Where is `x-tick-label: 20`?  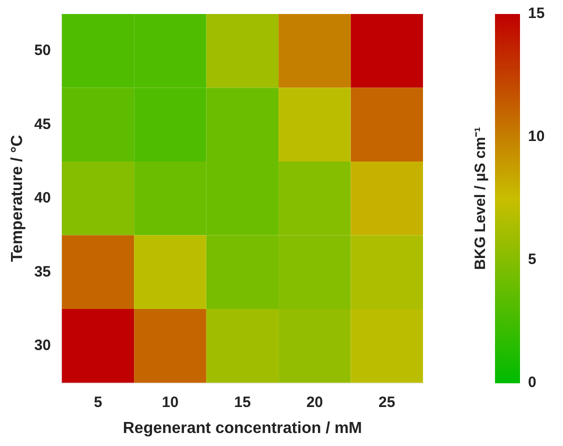
x-tick-label: 20 is located at coordinates (315, 402).